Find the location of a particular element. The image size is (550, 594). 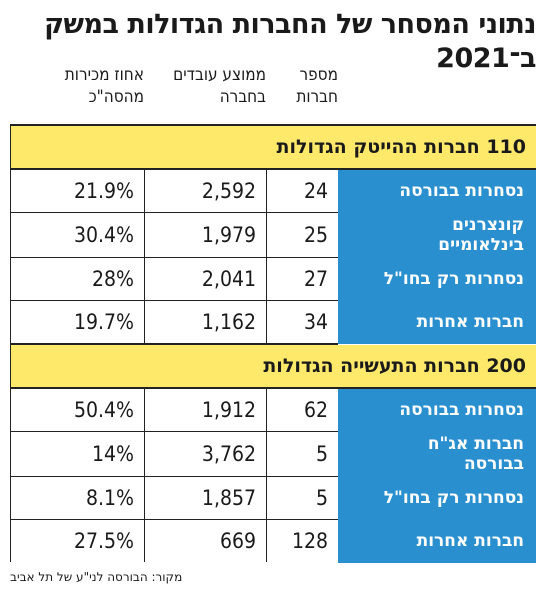

cell-companies: 62 is located at coordinates (302, 410).